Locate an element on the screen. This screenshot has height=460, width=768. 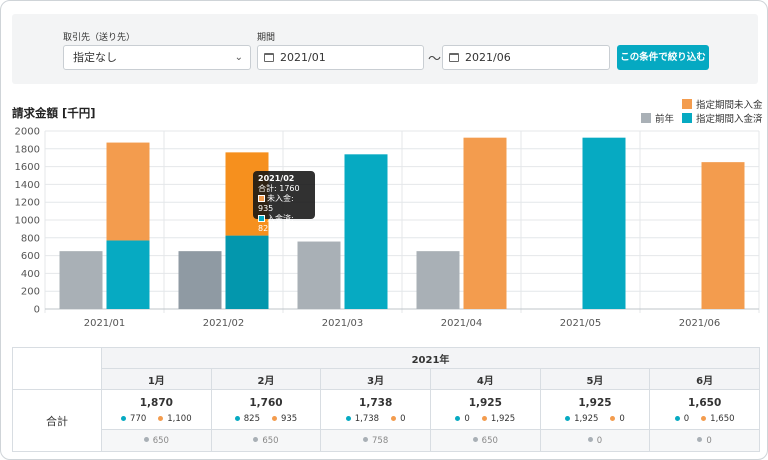
month-total: 1,738 is located at coordinates (375, 399).